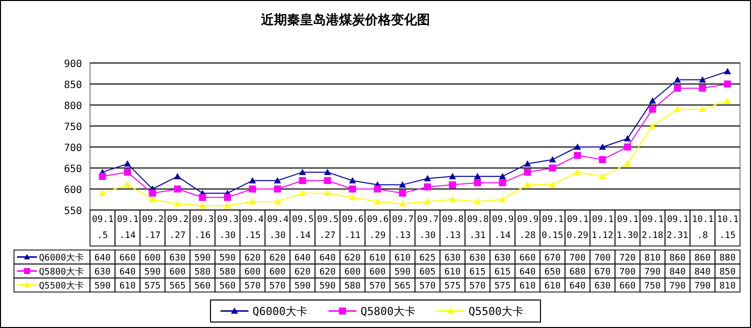 Image resolution: width=751 pixels, height=328 pixels. I want to click on data-label: 670, so click(552, 259).